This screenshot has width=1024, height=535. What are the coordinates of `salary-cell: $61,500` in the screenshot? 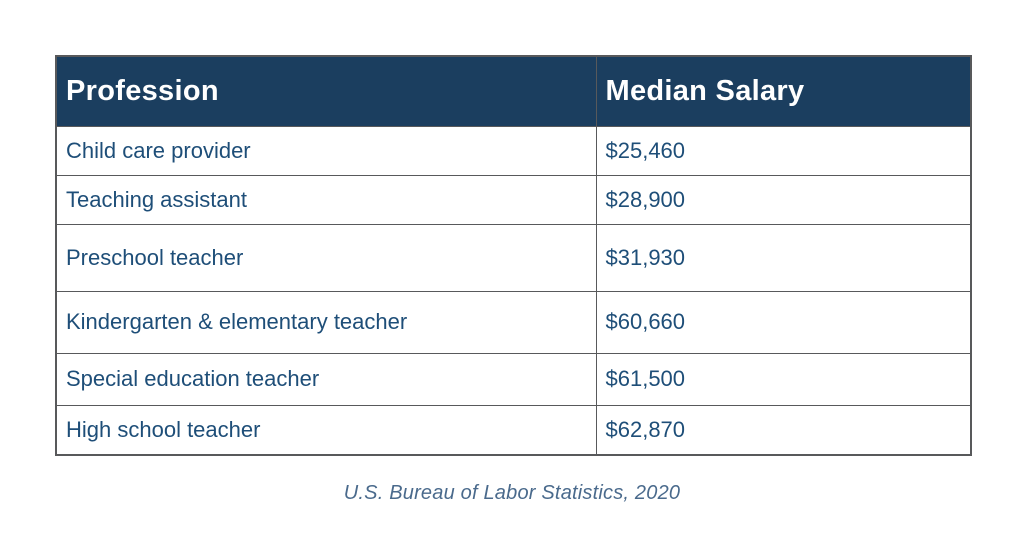 It's located at (783, 379).